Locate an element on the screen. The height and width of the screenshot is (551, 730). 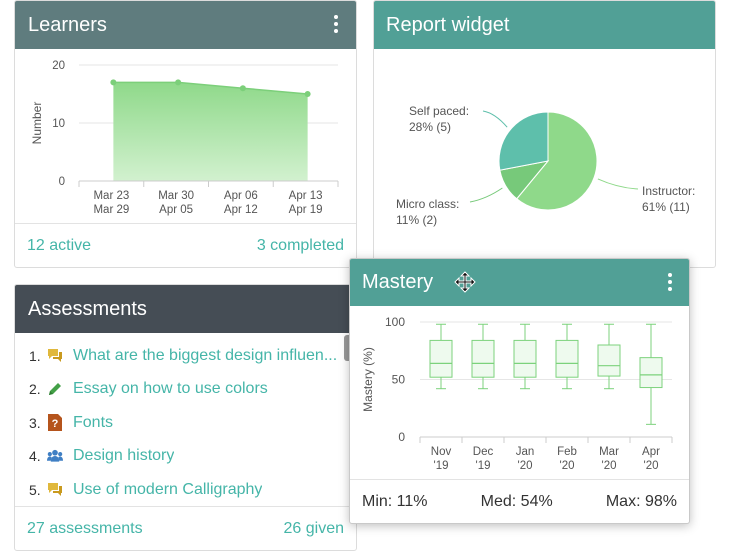
x-tick-label: Apr 19 is located at coordinates (306, 210).